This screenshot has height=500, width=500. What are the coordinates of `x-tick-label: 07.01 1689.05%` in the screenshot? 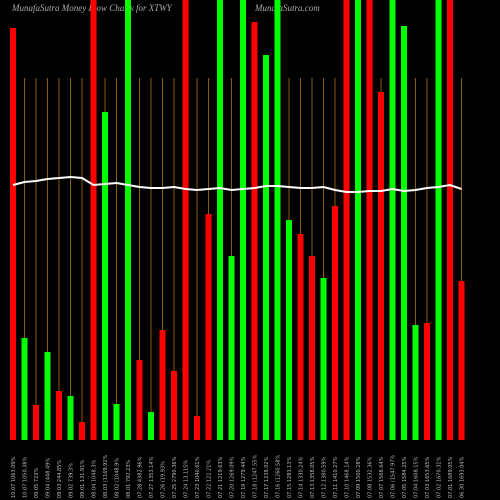 It's located at (451, 477).